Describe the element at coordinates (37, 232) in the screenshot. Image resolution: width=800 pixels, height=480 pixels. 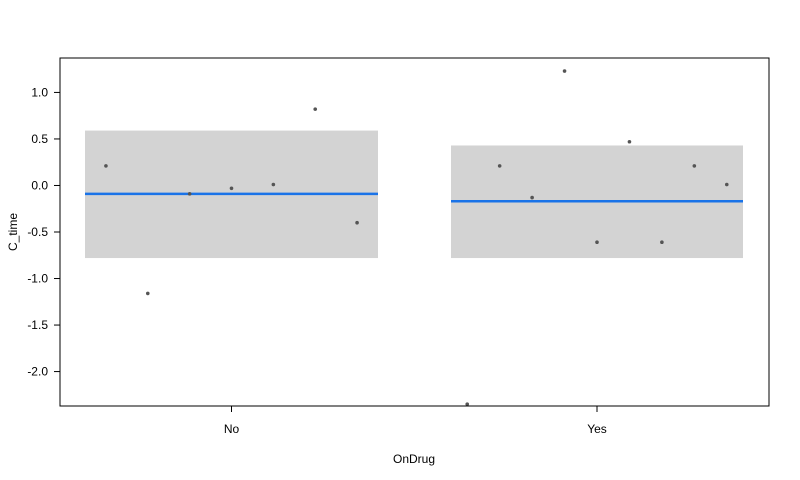
I see `y-tick-label: -0.5` at that location.